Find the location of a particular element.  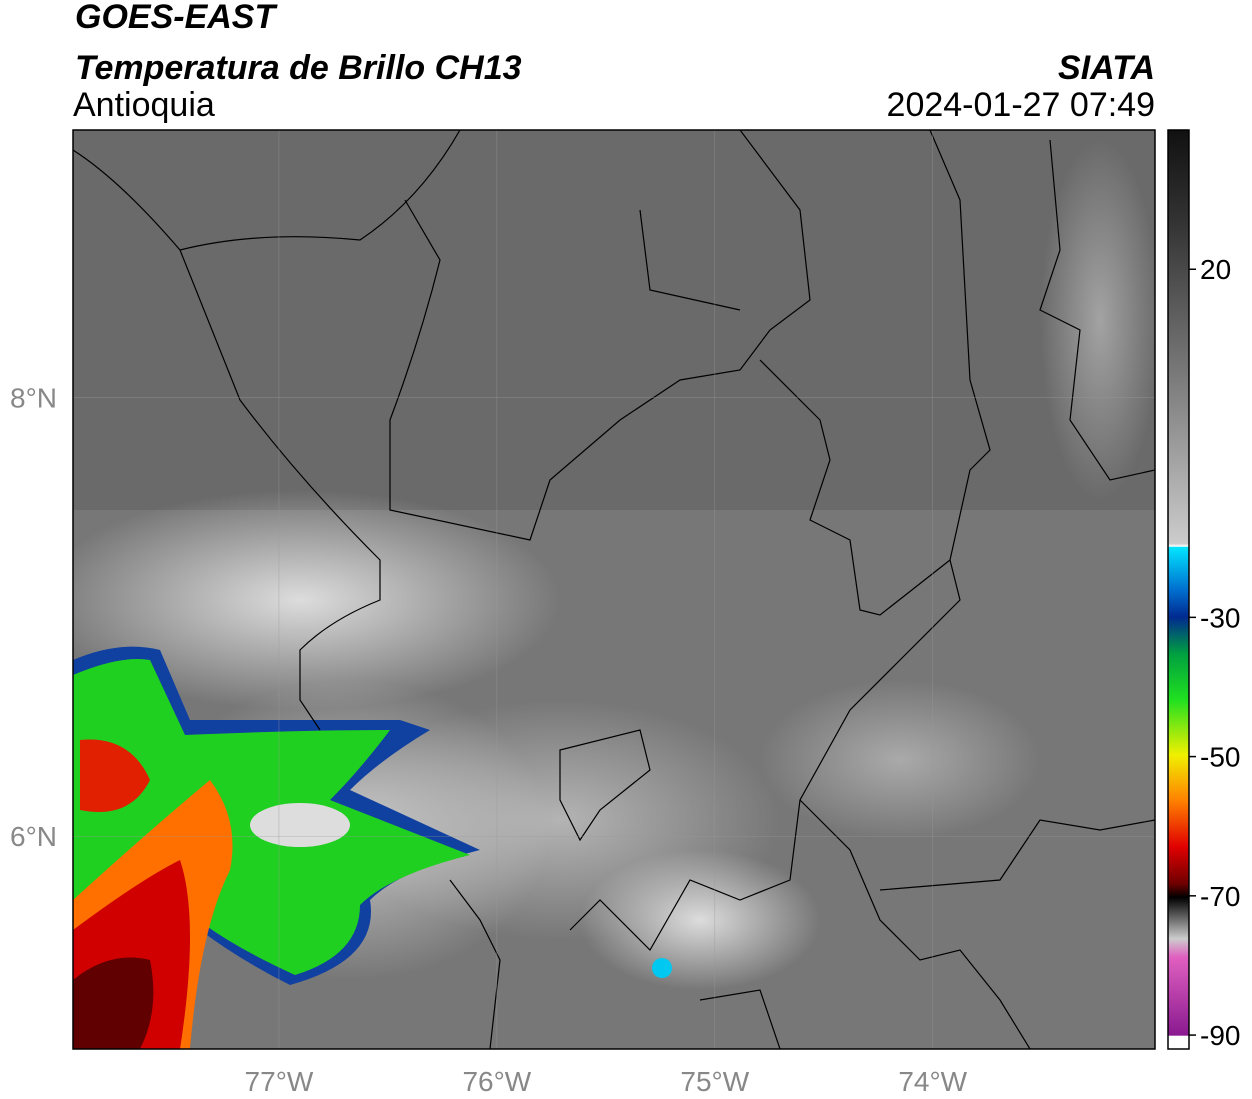

colorbar-tick-label: -70 is located at coordinates (1220, 896).